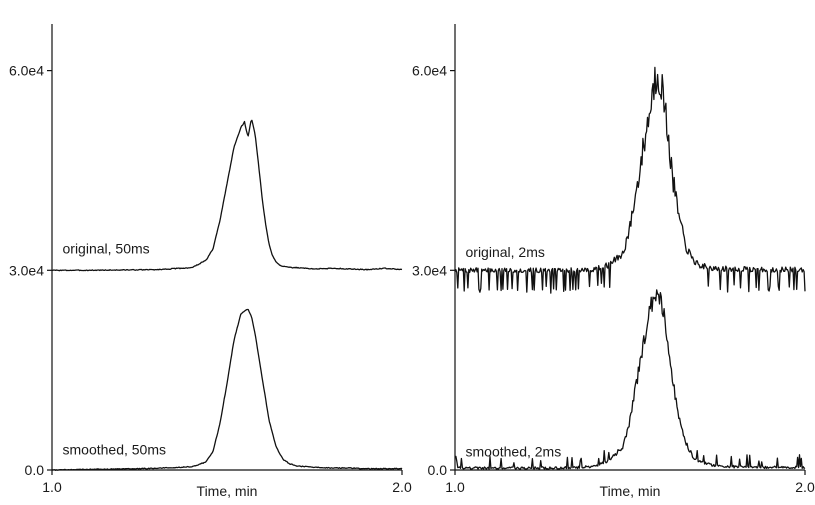  I want to click on series-label: smoothed, 2ms, so click(514, 452).